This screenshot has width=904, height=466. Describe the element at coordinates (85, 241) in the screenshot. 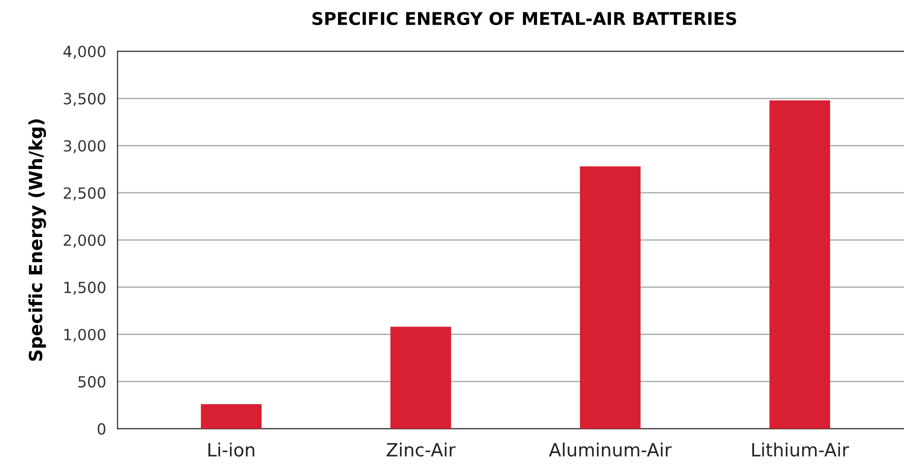

I see `y-tick-label: 2,000` at that location.